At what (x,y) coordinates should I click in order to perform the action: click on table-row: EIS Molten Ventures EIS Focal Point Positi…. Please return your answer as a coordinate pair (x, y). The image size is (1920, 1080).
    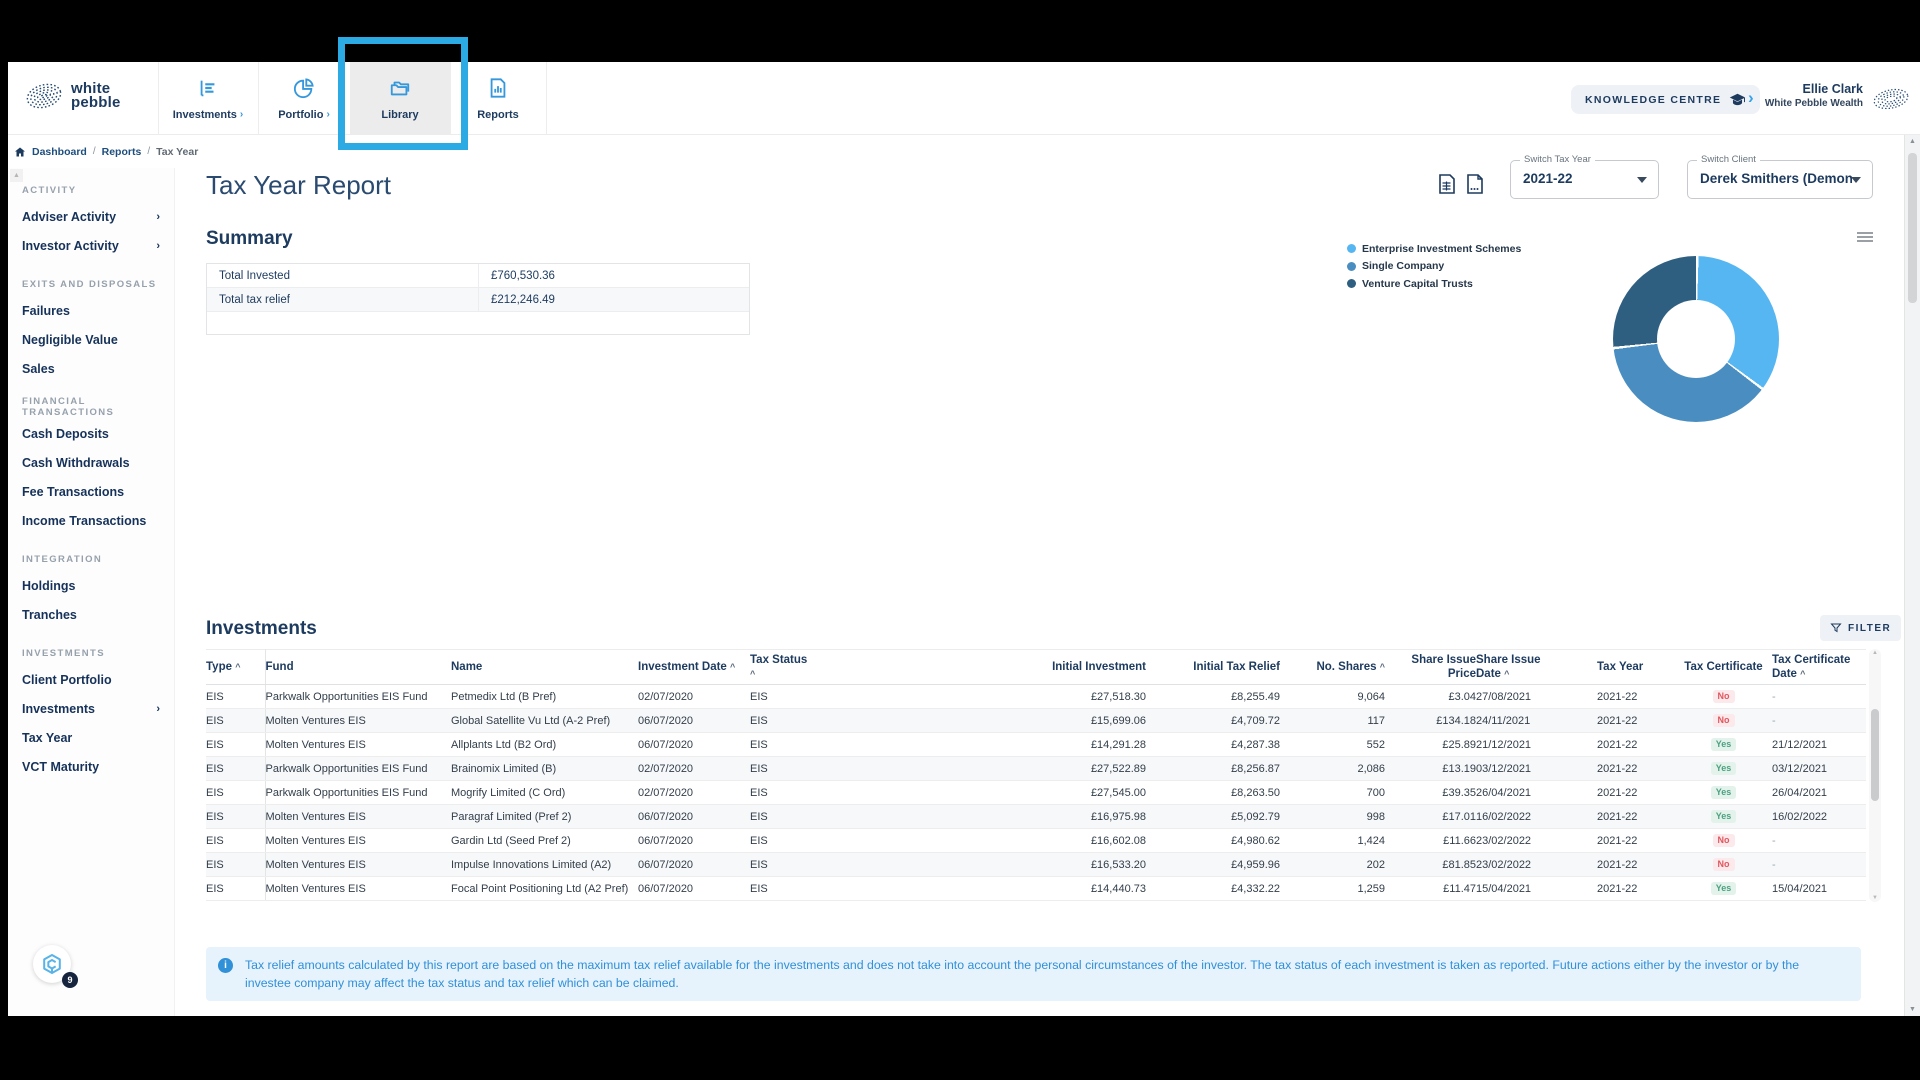
    Looking at the image, I should click on (1036, 888).